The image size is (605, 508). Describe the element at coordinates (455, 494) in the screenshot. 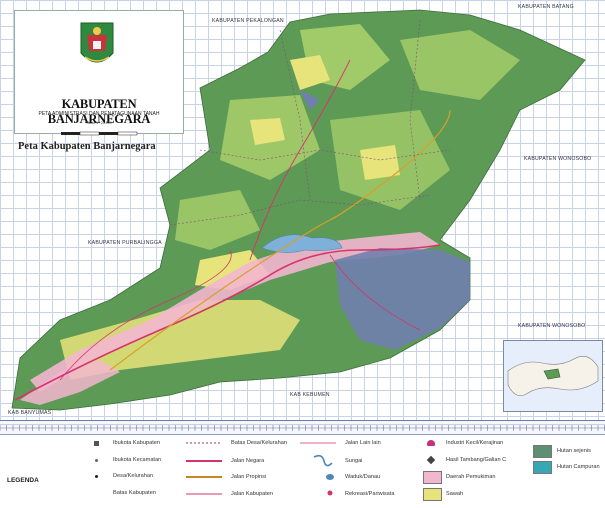

I see `legend-item-sawah: Sawah` at that location.